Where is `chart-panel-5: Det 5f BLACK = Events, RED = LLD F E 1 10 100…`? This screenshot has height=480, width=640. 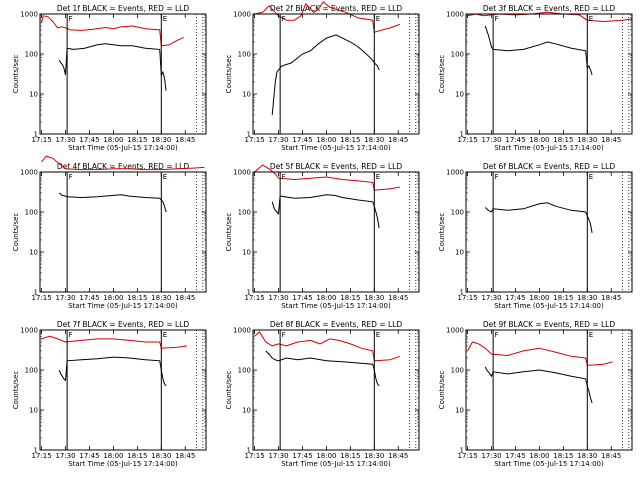 chart-panel-5: Det 5f BLACK = Events, RED = LLD F E 1 10 100… is located at coordinates (322, 236).